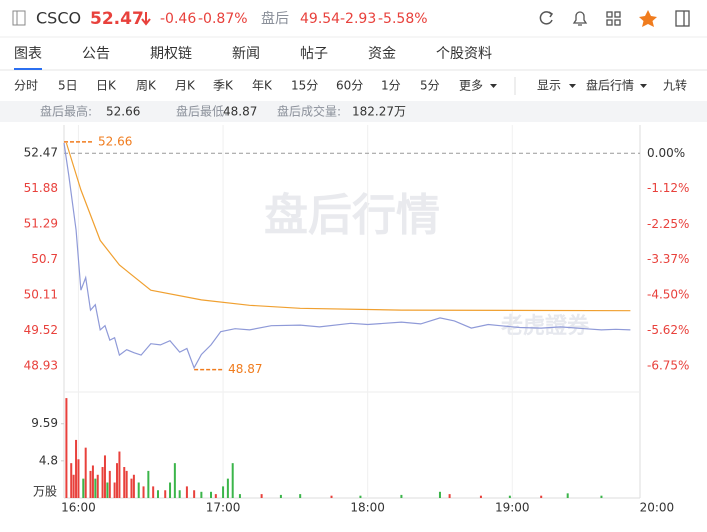 The image size is (707, 532). Describe the element at coordinates (512, 508) in the screenshot. I see `x-tick-label: 19:00` at that location.